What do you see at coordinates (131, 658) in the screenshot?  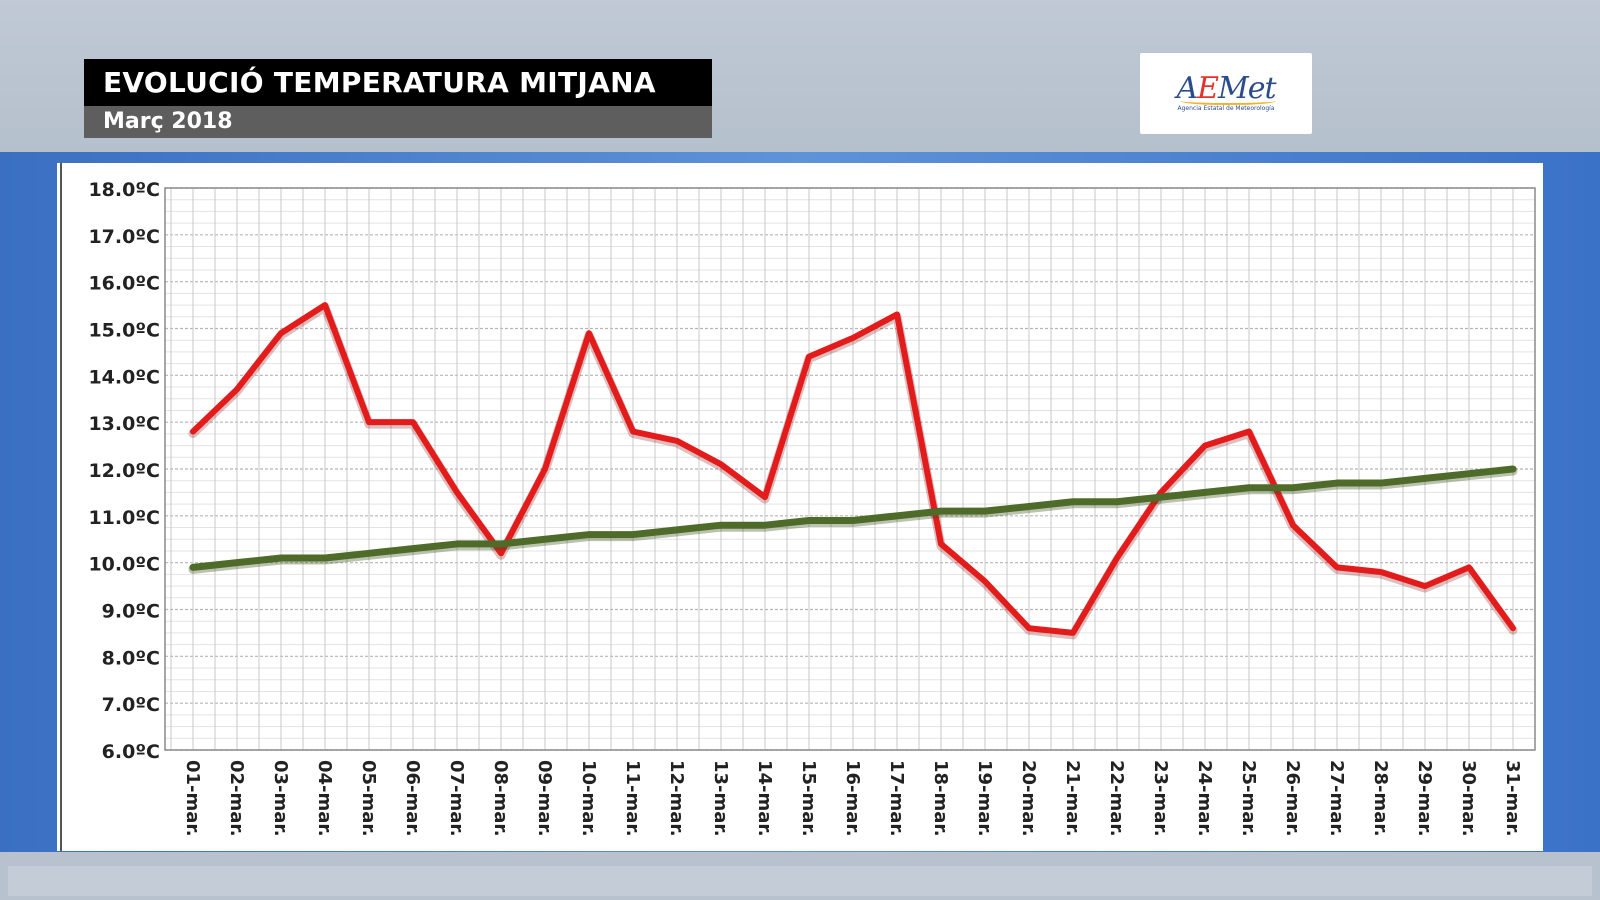 I see `y-tick-label: 8.0ºC` at bounding box center [131, 658].